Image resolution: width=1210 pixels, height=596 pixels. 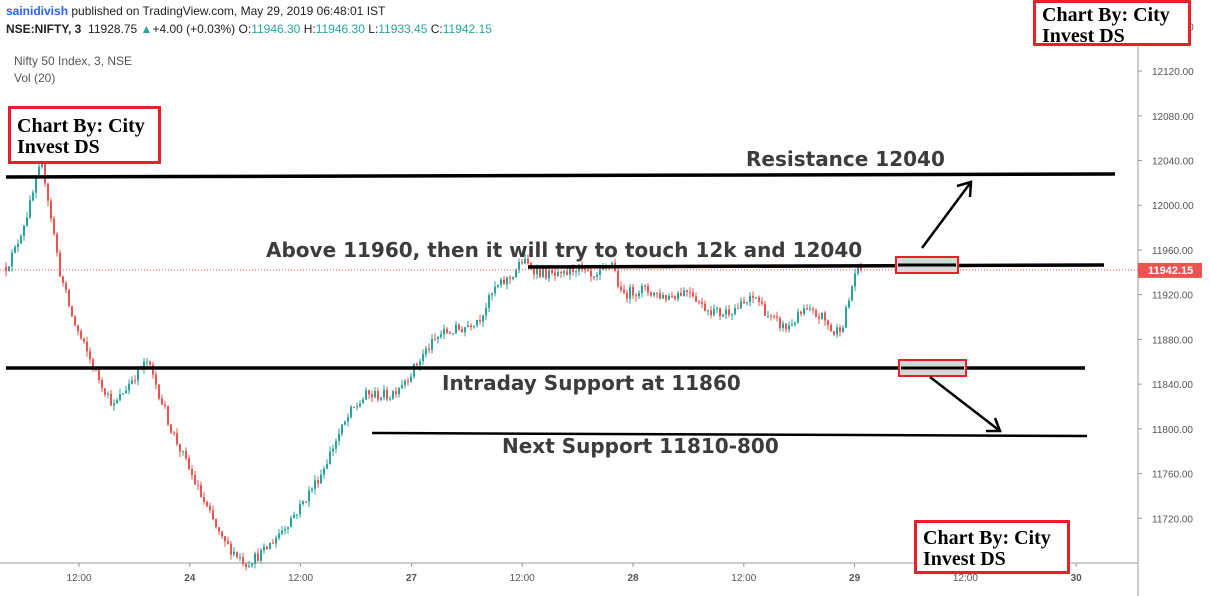 I want to click on x-tick-label: 12:00, so click(x=743, y=578).